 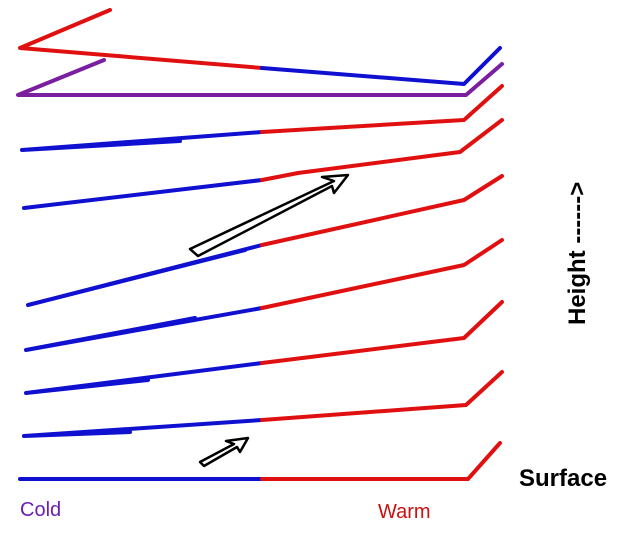 What do you see at coordinates (563, 478) in the screenshot?
I see `surface-label: Surface` at bounding box center [563, 478].